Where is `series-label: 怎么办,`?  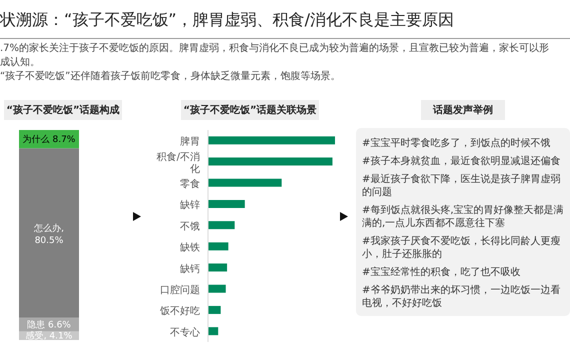
series-label: 怎么办, is located at coordinates (48, 228).